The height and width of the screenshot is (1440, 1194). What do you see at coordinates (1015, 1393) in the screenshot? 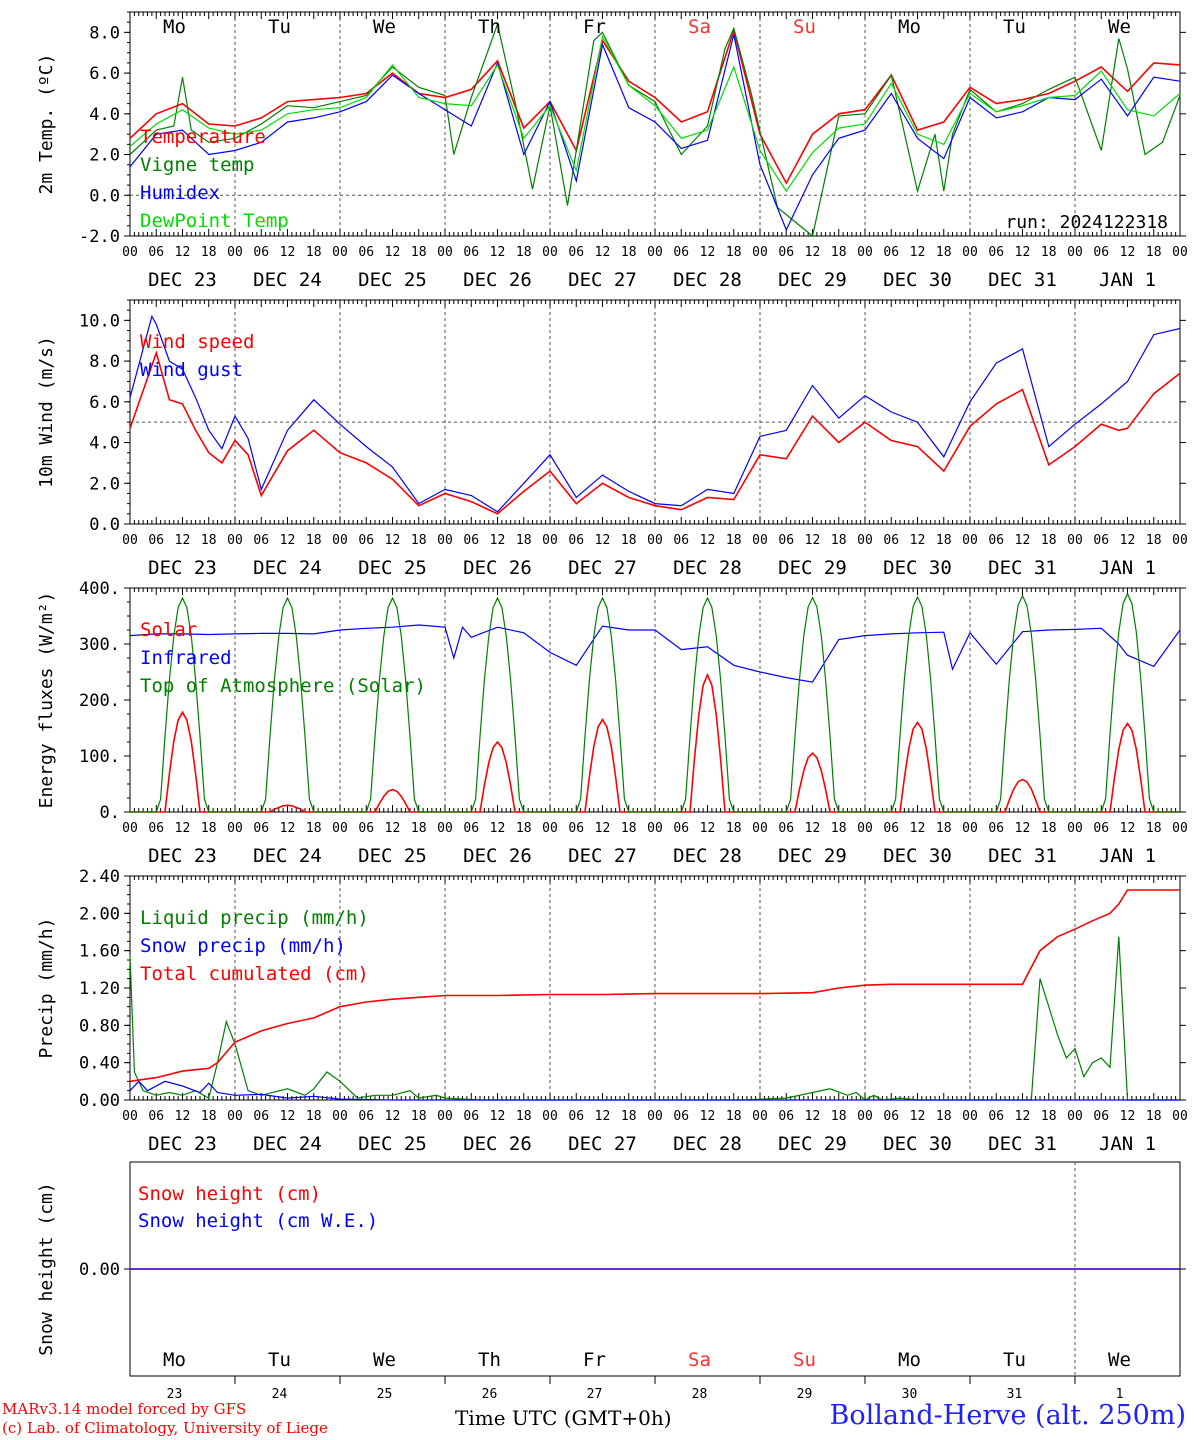
I see `day-number-label: 31` at bounding box center [1015, 1393].